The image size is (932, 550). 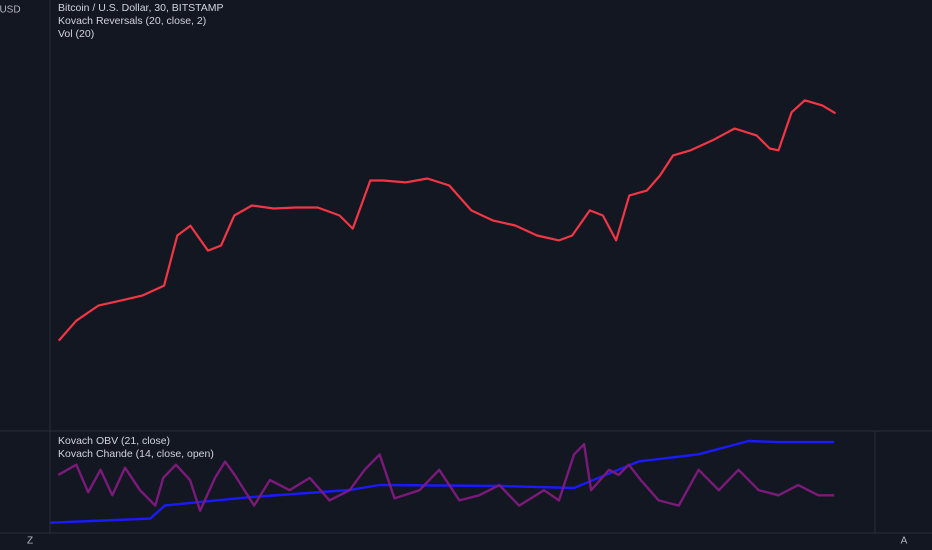 What do you see at coordinates (141, 8) in the screenshot?
I see `legend-title: Bitcoin / U.S. Dollar, 30, BITSTAMP` at bounding box center [141, 8].